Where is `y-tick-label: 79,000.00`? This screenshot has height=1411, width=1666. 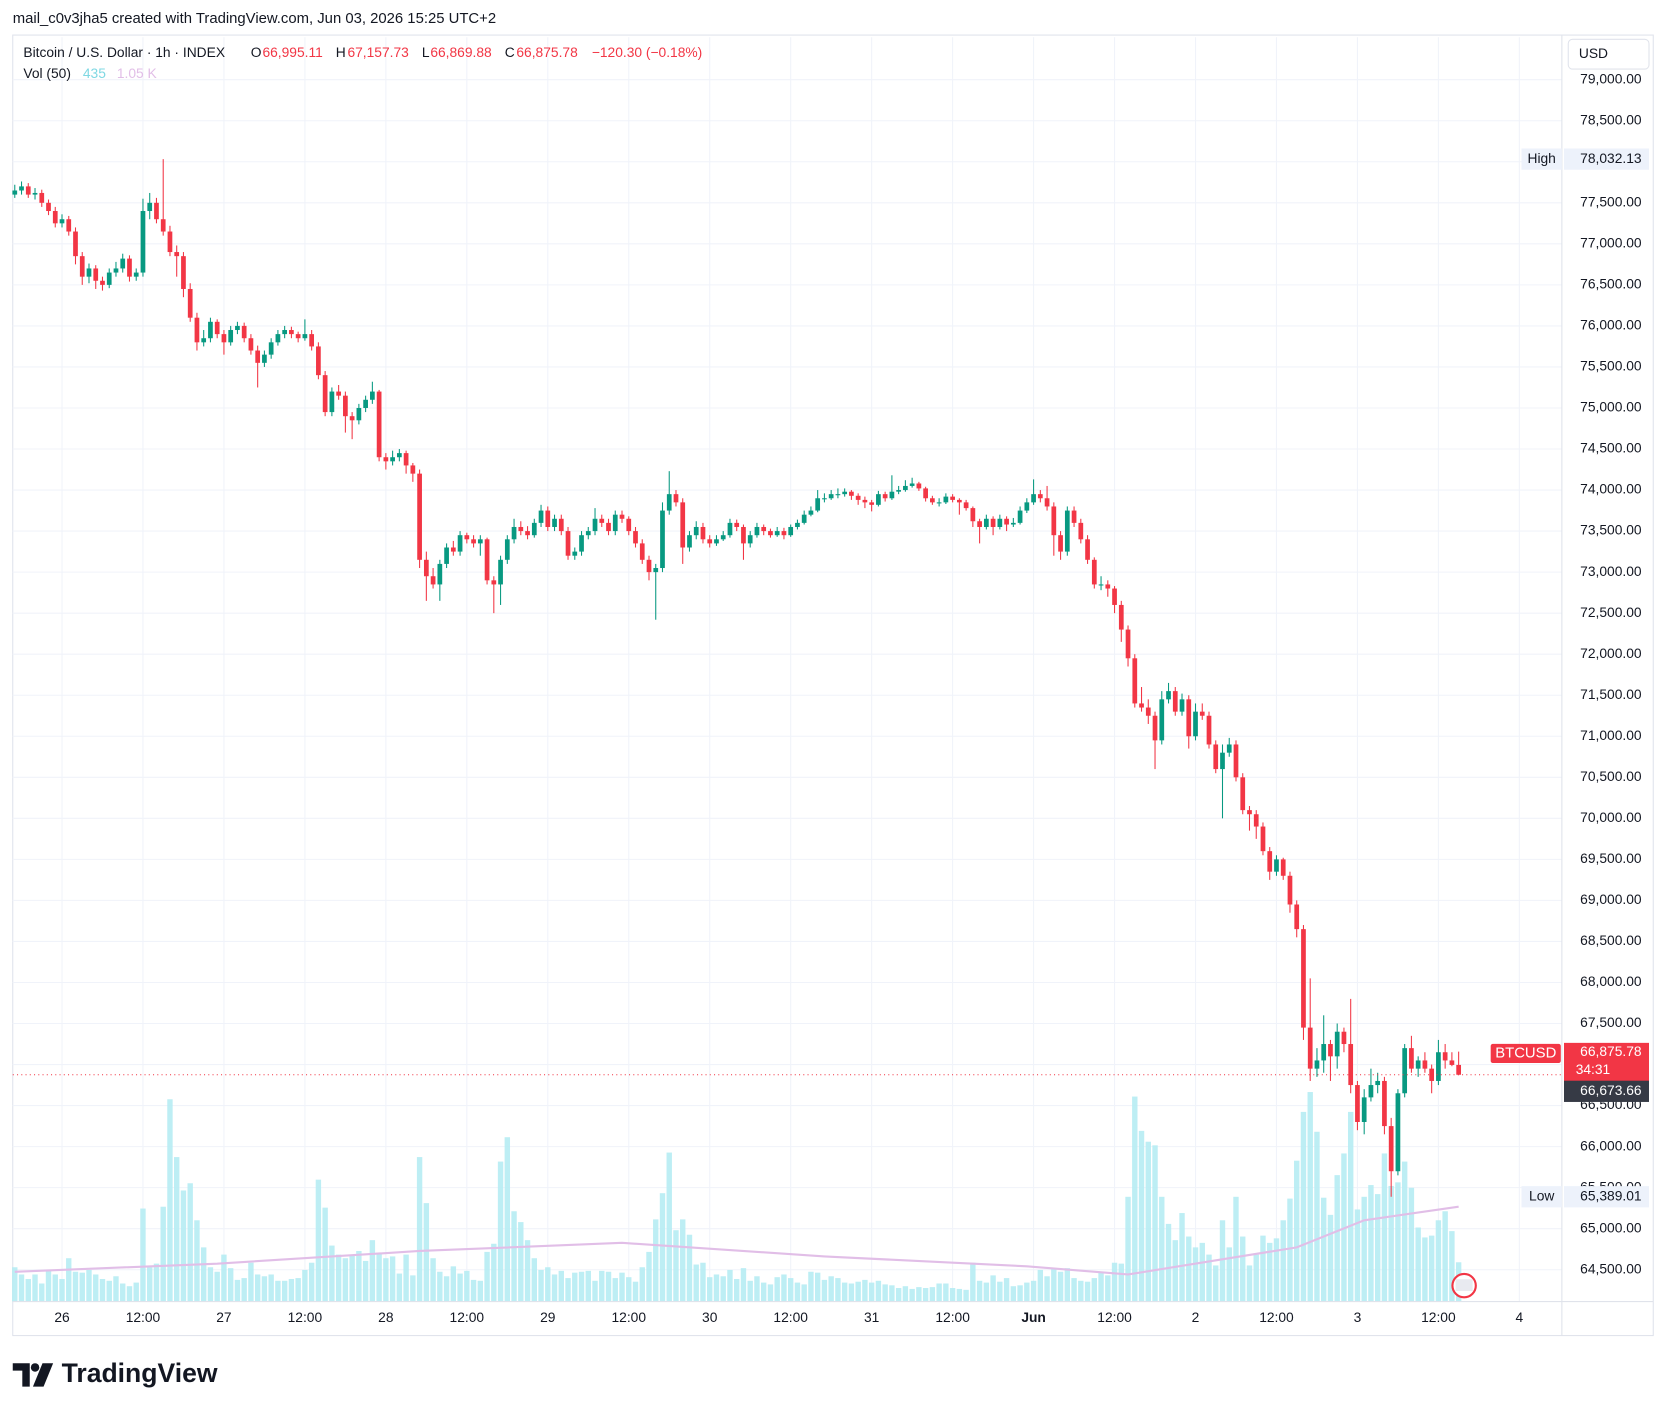 y-tick-label: 79,000.00 is located at coordinates (1611, 78).